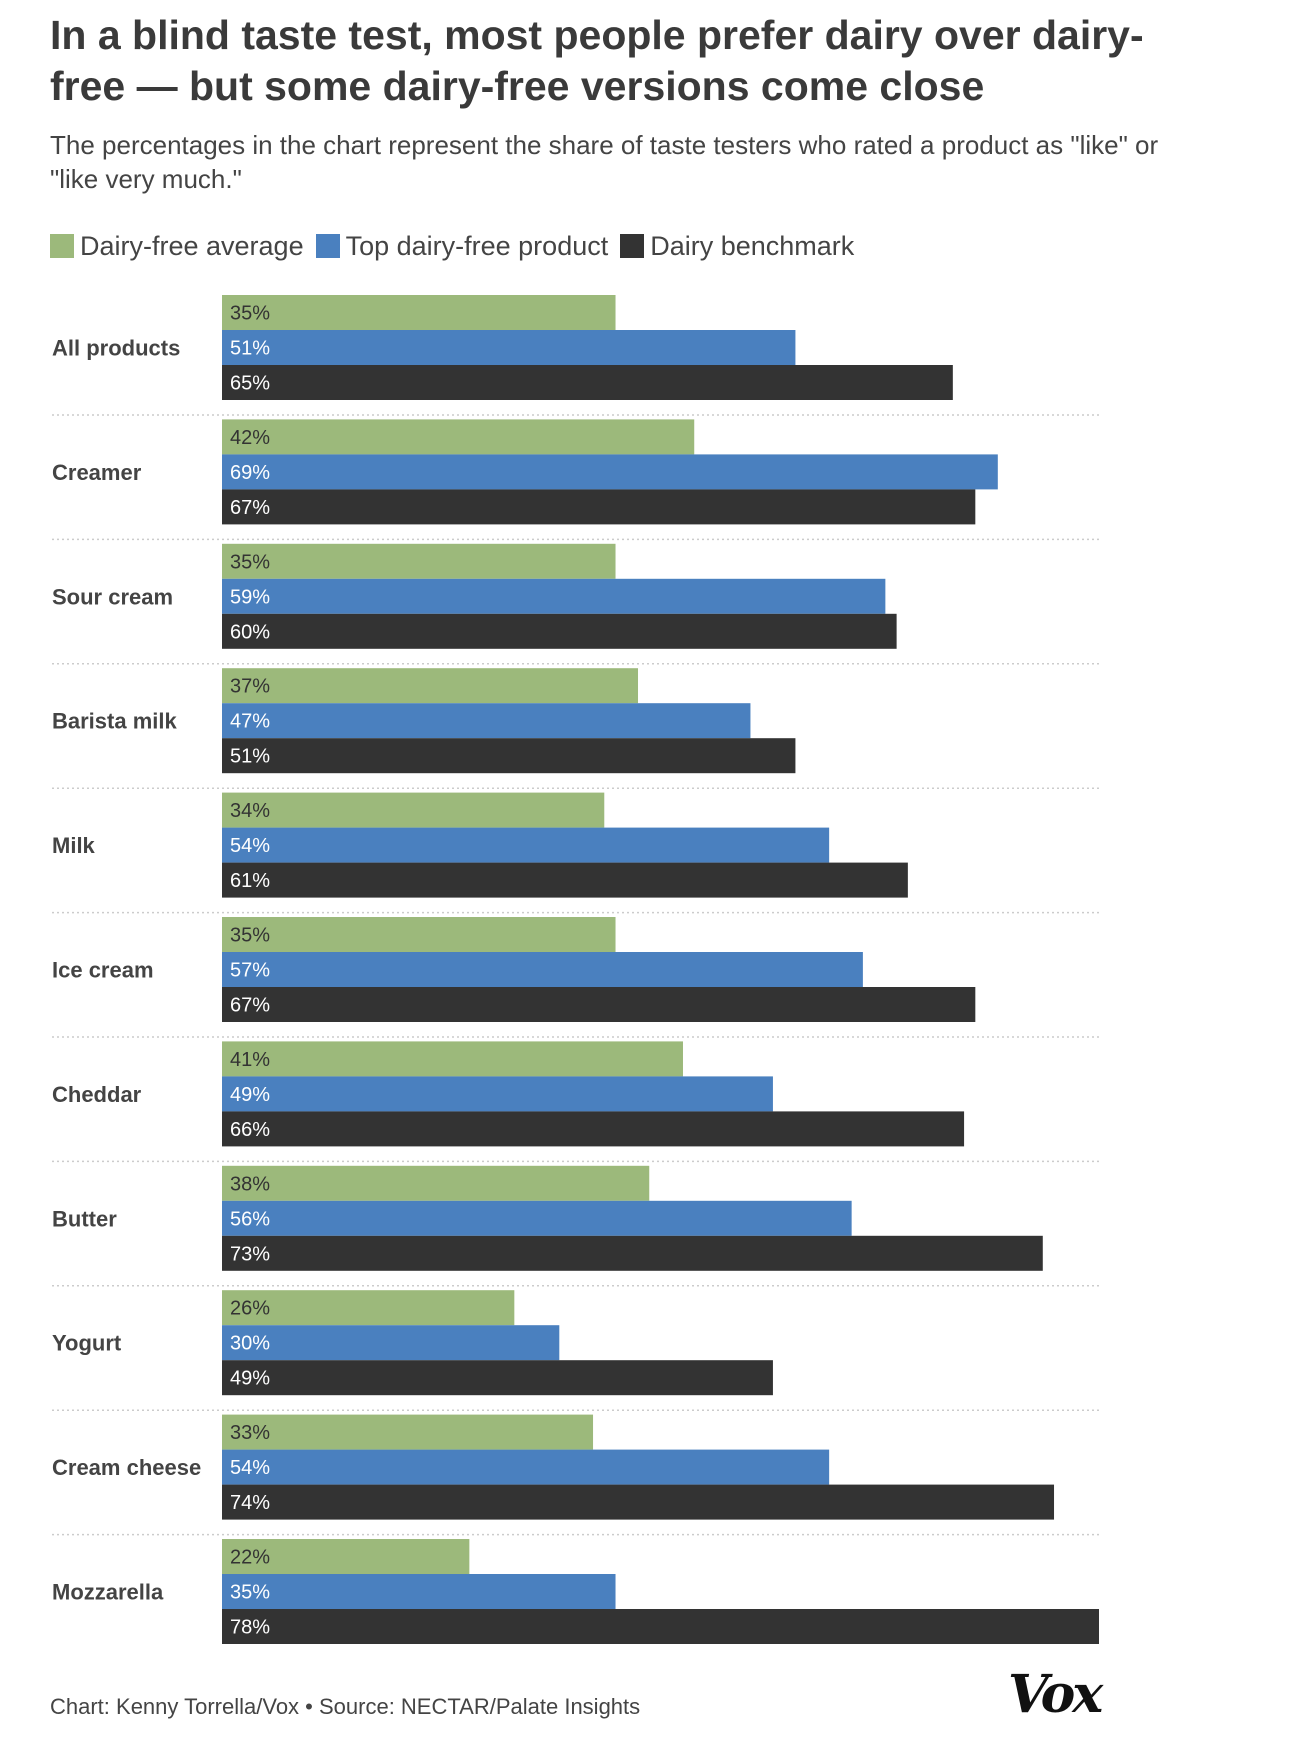 This screenshot has height=1738, width=1296. I want to click on legend-label-dairy-free-average: Dairy-free average, so click(192, 245).